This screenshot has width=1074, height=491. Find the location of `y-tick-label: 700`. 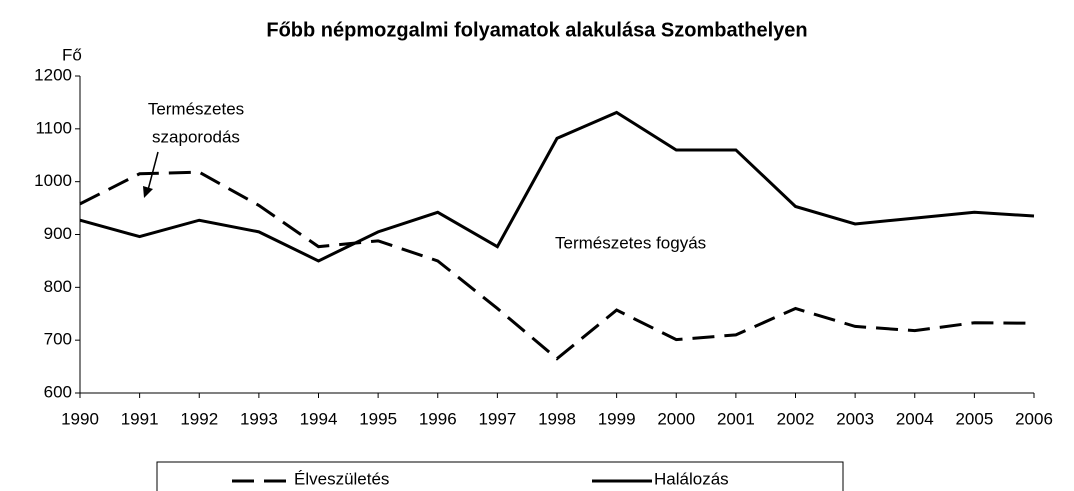

y-tick-label: 700 is located at coordinates (58, 339).